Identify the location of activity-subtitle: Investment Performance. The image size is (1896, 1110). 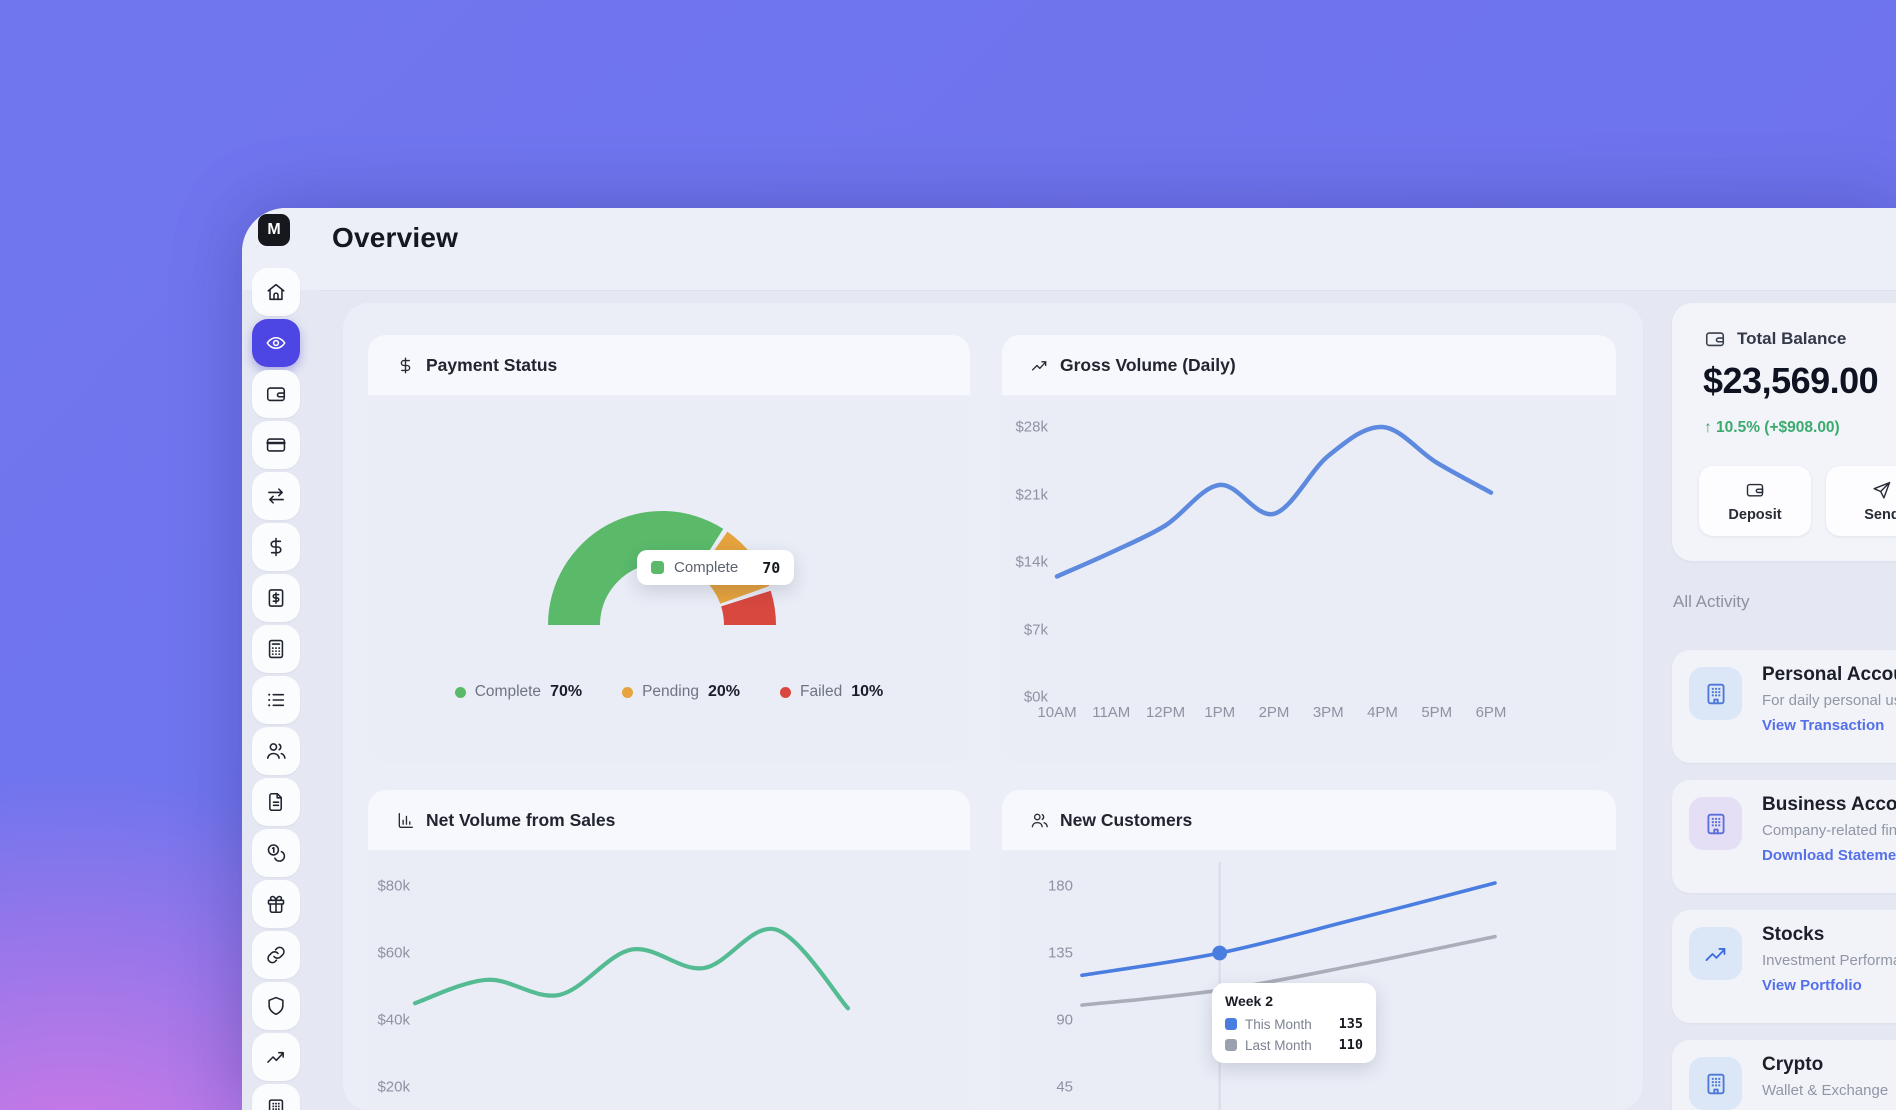
(1829, 960).